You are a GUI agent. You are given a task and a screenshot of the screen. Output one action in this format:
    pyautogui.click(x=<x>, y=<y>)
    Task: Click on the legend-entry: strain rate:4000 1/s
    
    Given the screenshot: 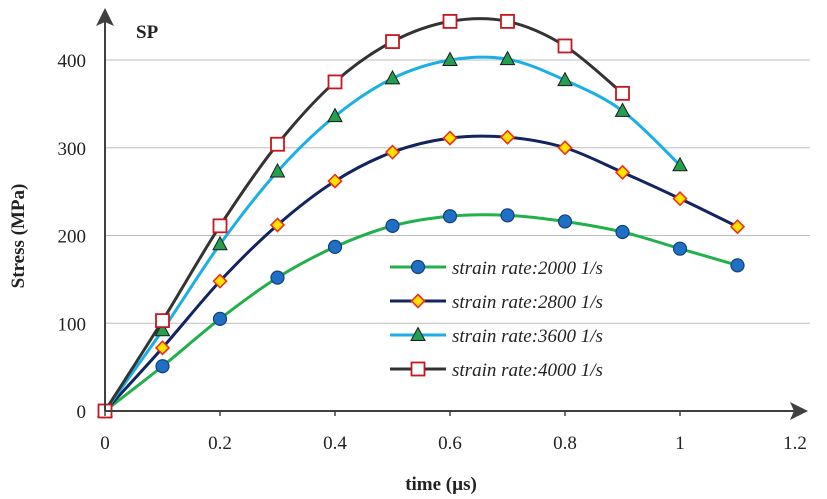 What is the action you would take?
    pyautogui.click(x=496, y=370)
    